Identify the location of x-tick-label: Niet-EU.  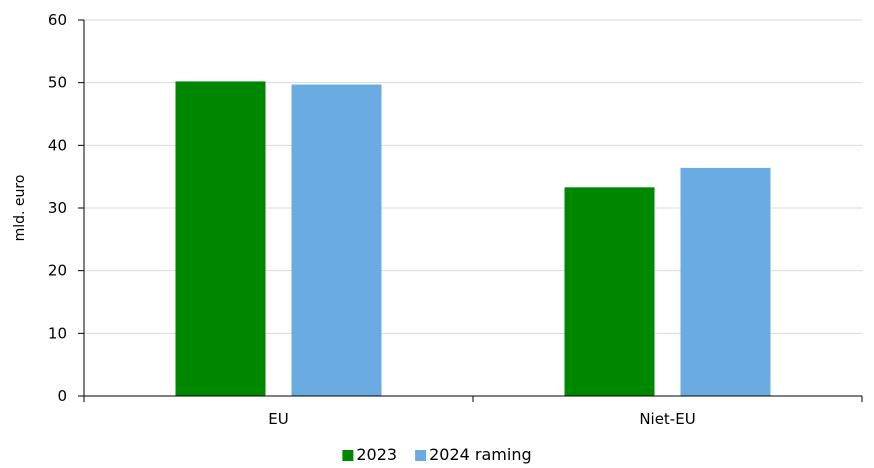
(667, 419).